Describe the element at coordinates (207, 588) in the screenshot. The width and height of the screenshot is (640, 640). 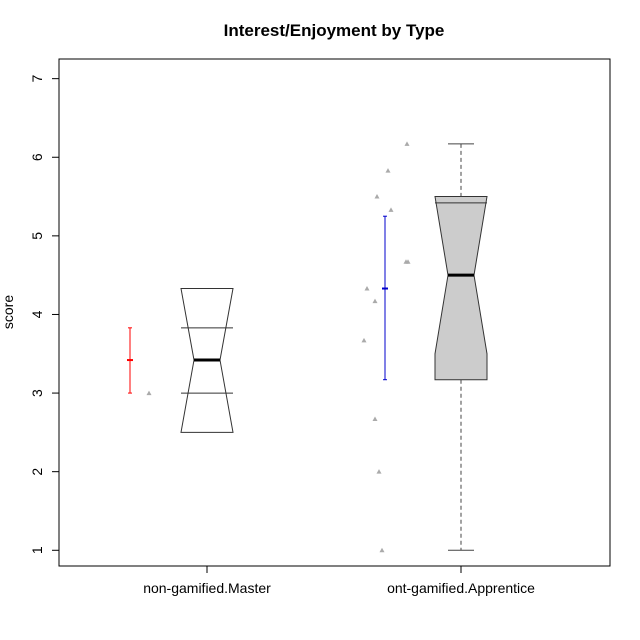
I see `x-tick-label: non-gamified.Master` at that location.